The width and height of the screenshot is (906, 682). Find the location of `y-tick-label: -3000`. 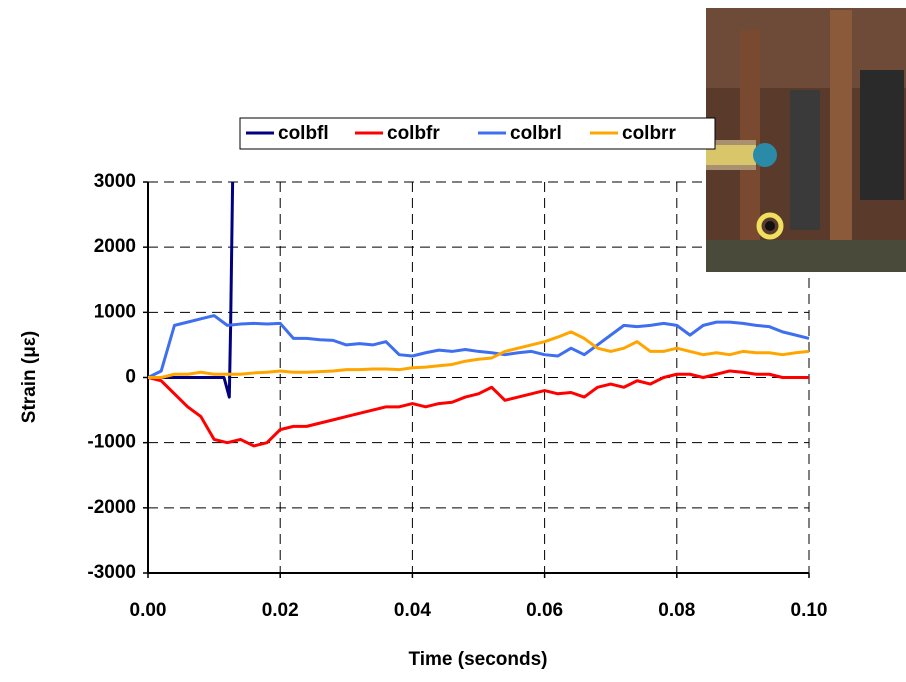

y-tick-label: -3000 is located at coordinates (111, 572).